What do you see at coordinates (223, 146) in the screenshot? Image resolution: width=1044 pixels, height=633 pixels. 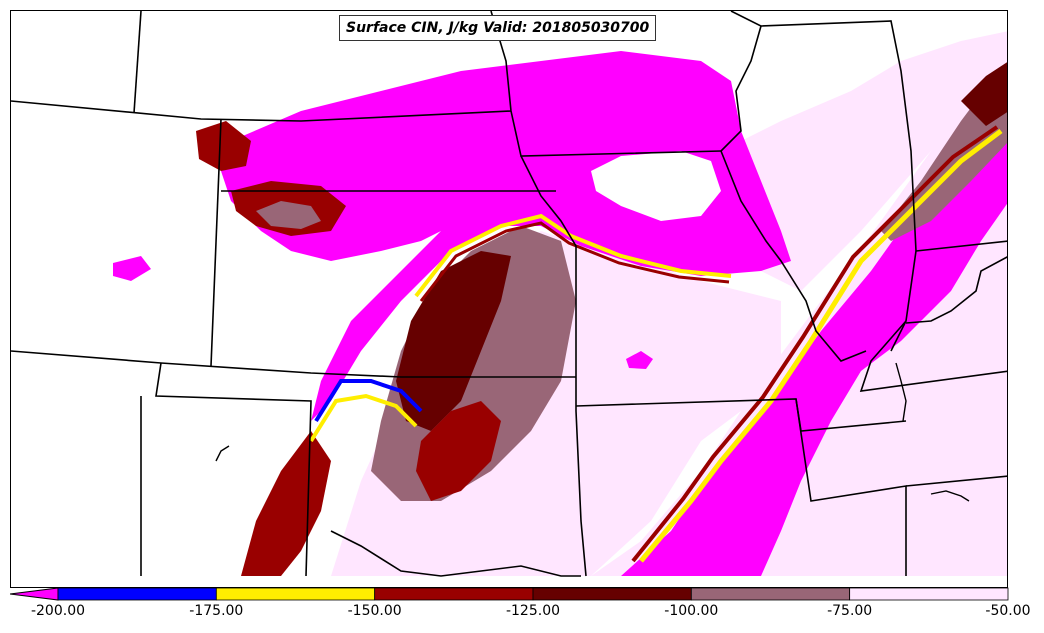 I see `cin-field-darkred-wy` at bounding box center [223, 146].